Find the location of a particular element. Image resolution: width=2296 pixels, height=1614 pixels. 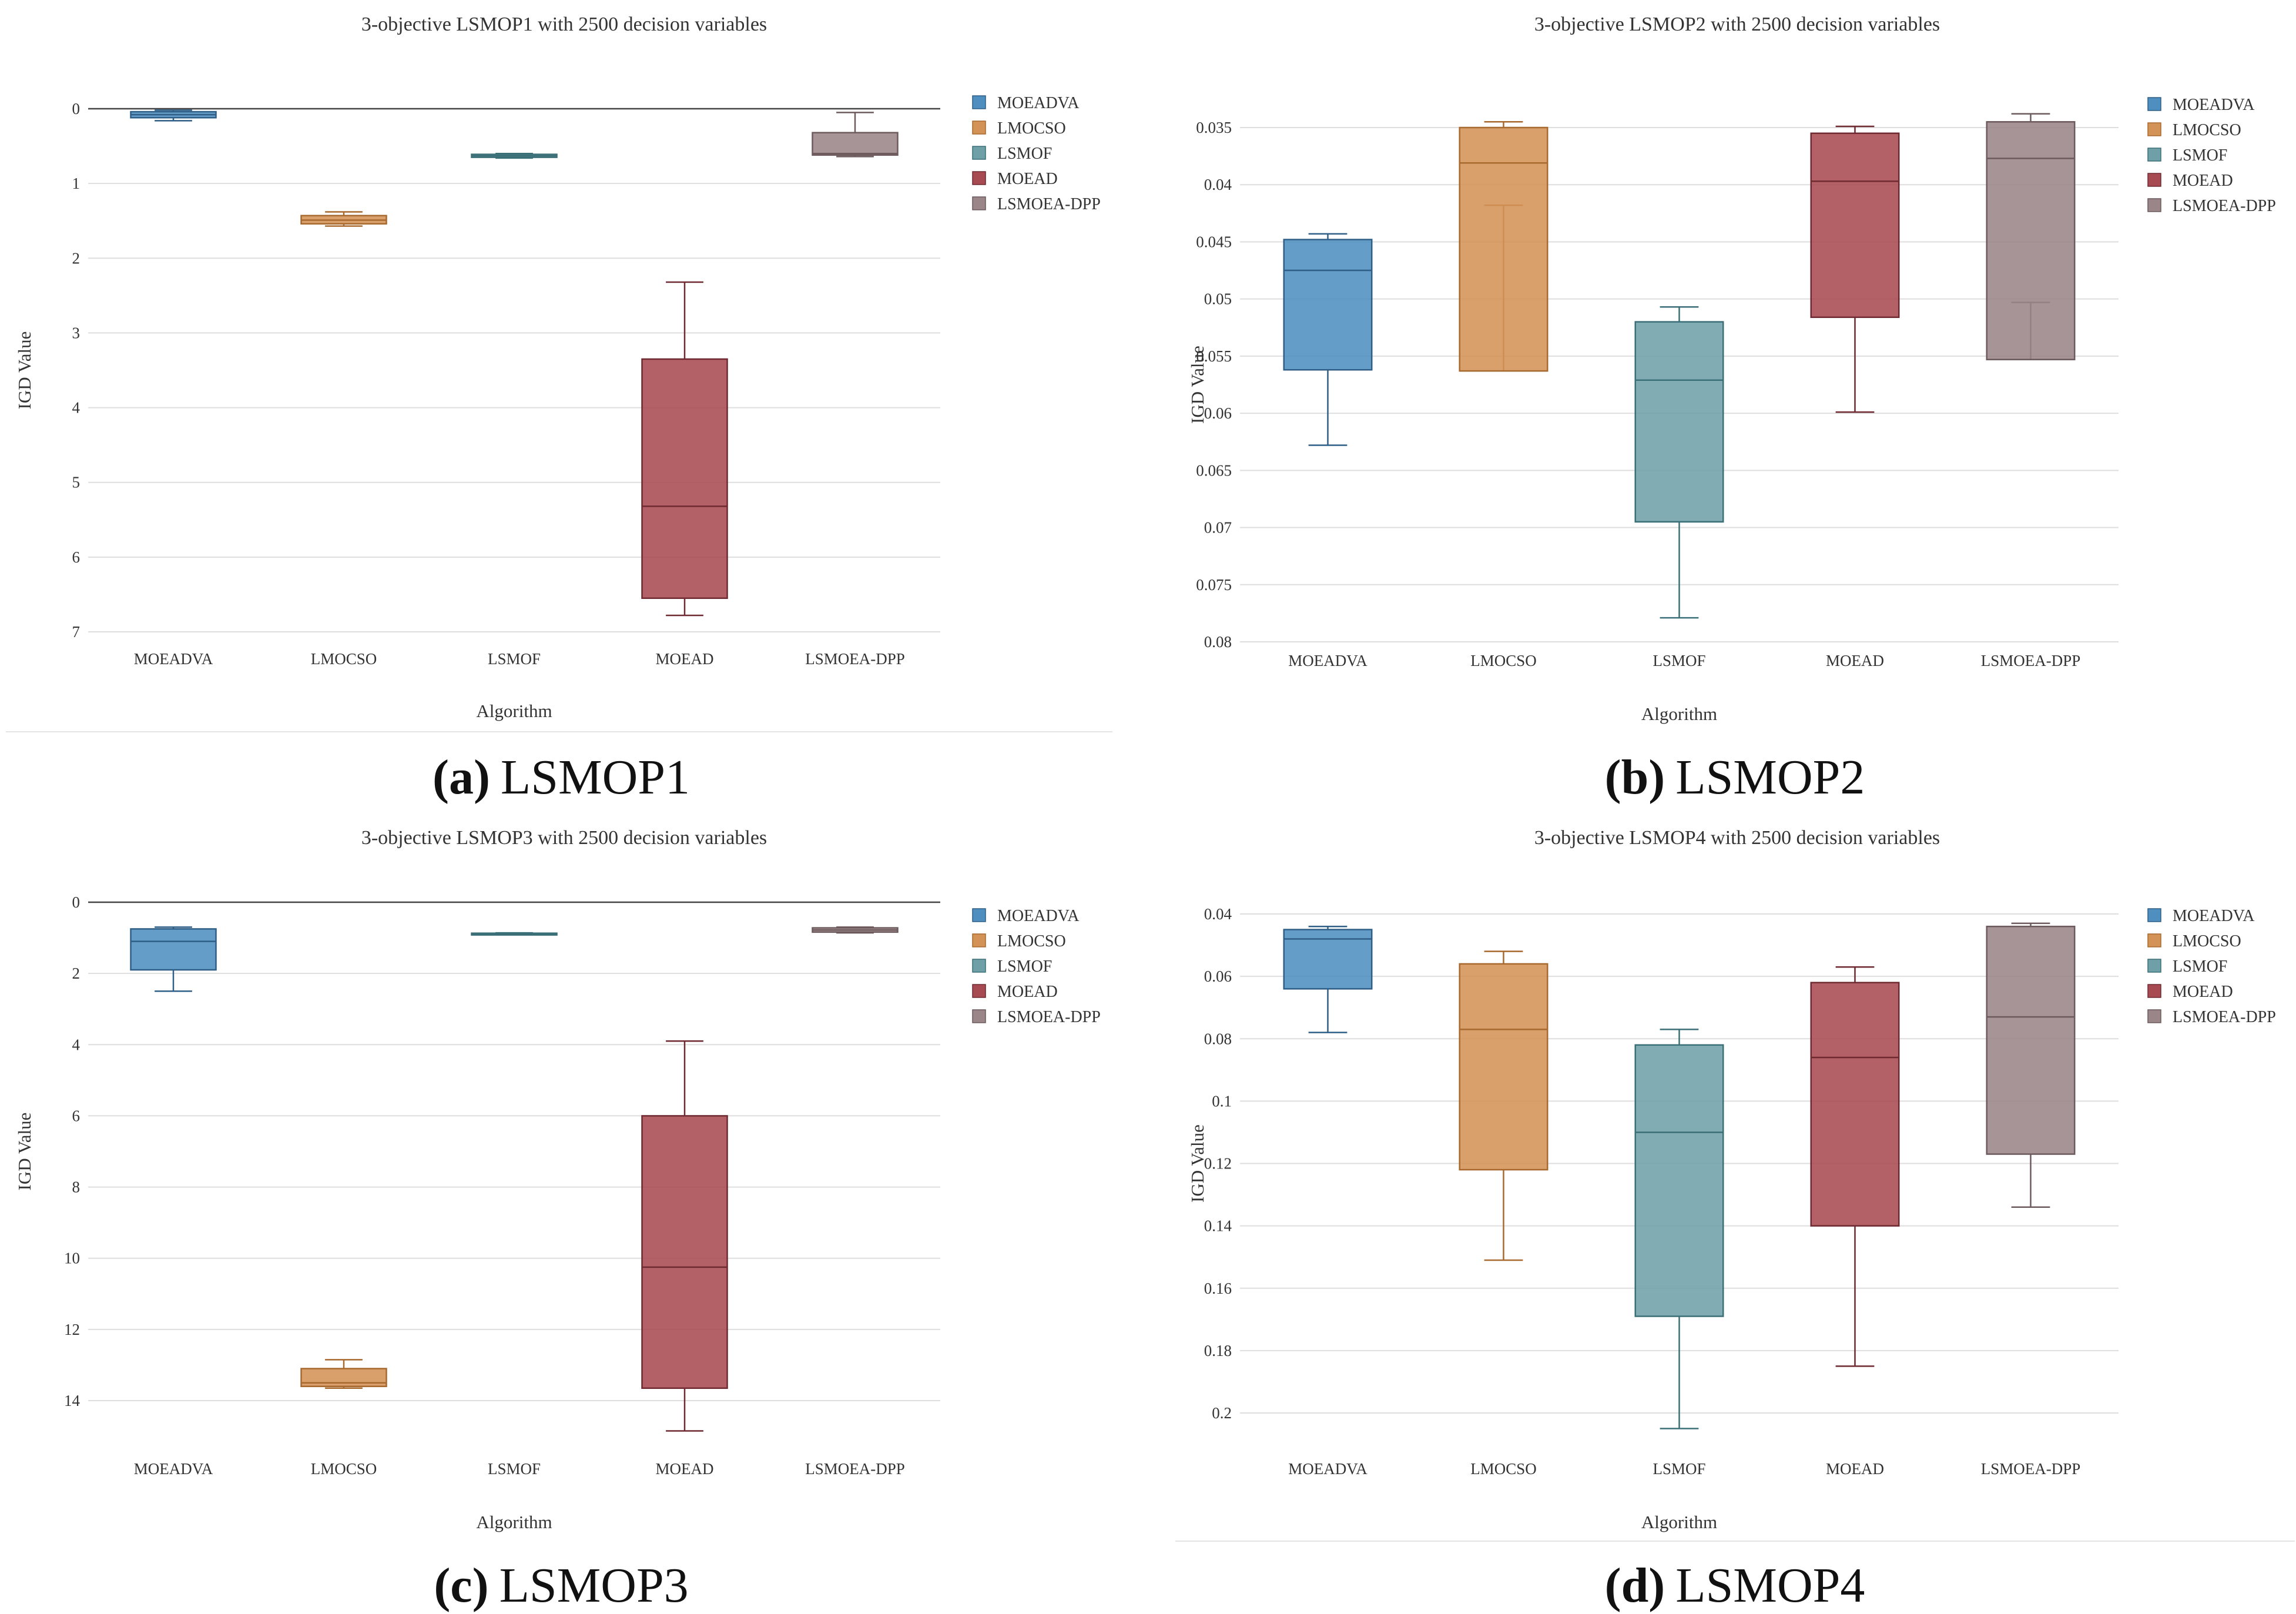

y-tick-label: 4 is located at coordinates (76, 1044).